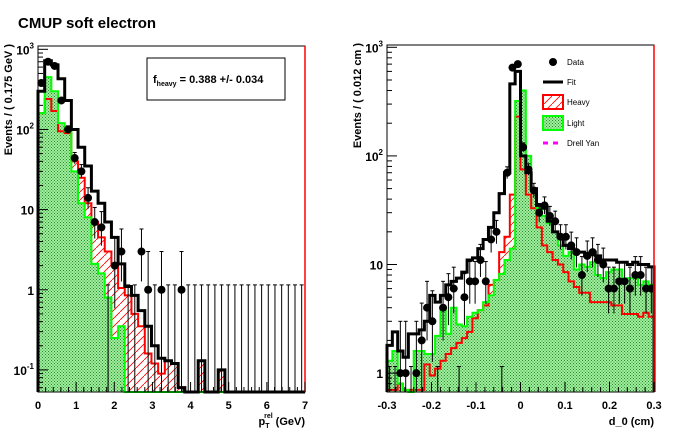 This screenshot has height=440, width=696. I want to click on x-tick-label: -0.2, so click(431, 406).